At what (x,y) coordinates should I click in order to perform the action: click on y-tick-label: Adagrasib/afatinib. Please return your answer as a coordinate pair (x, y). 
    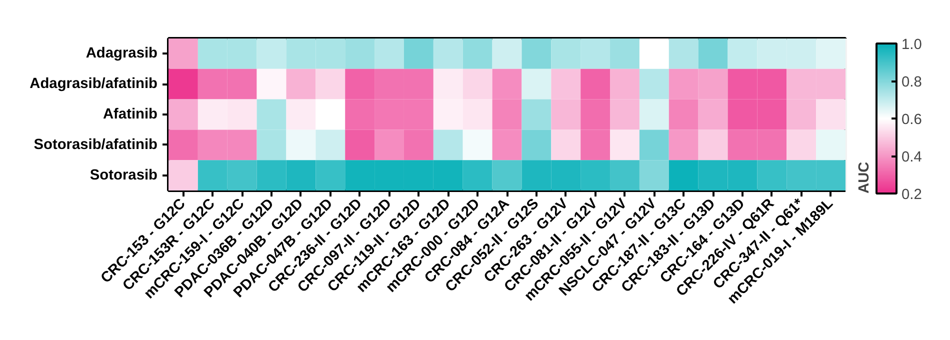
    Looking at the image, I should click on (94, 84).